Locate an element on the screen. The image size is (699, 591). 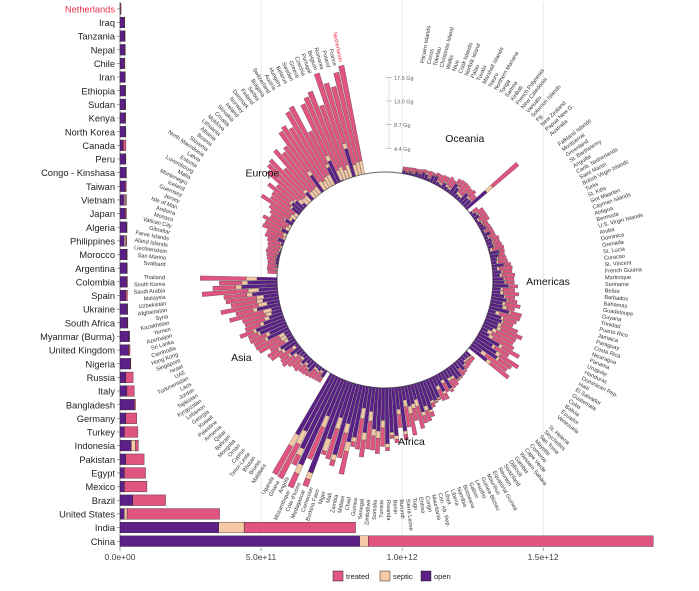
bar-treated-australia is located at coordinates (505, 174).